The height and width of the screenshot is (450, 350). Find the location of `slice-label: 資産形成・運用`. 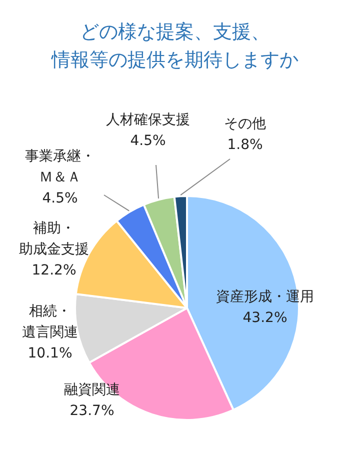

slice-label: 資産形成・運用 is located at coordinates (265, 297).